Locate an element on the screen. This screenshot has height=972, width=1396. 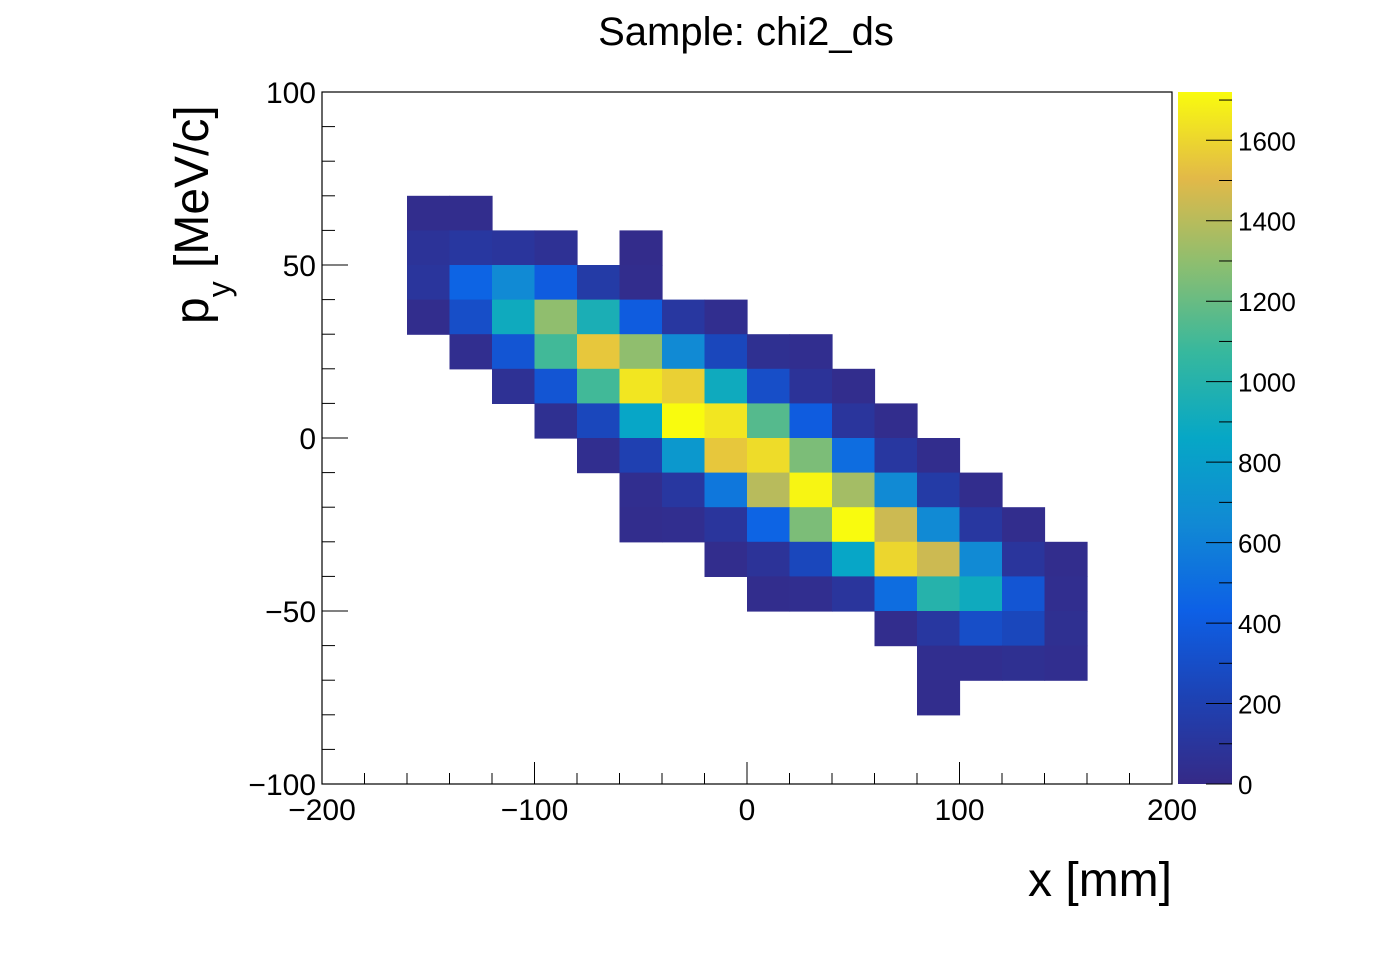
y-tick-label: −50 is located at coordinates (290, 612).